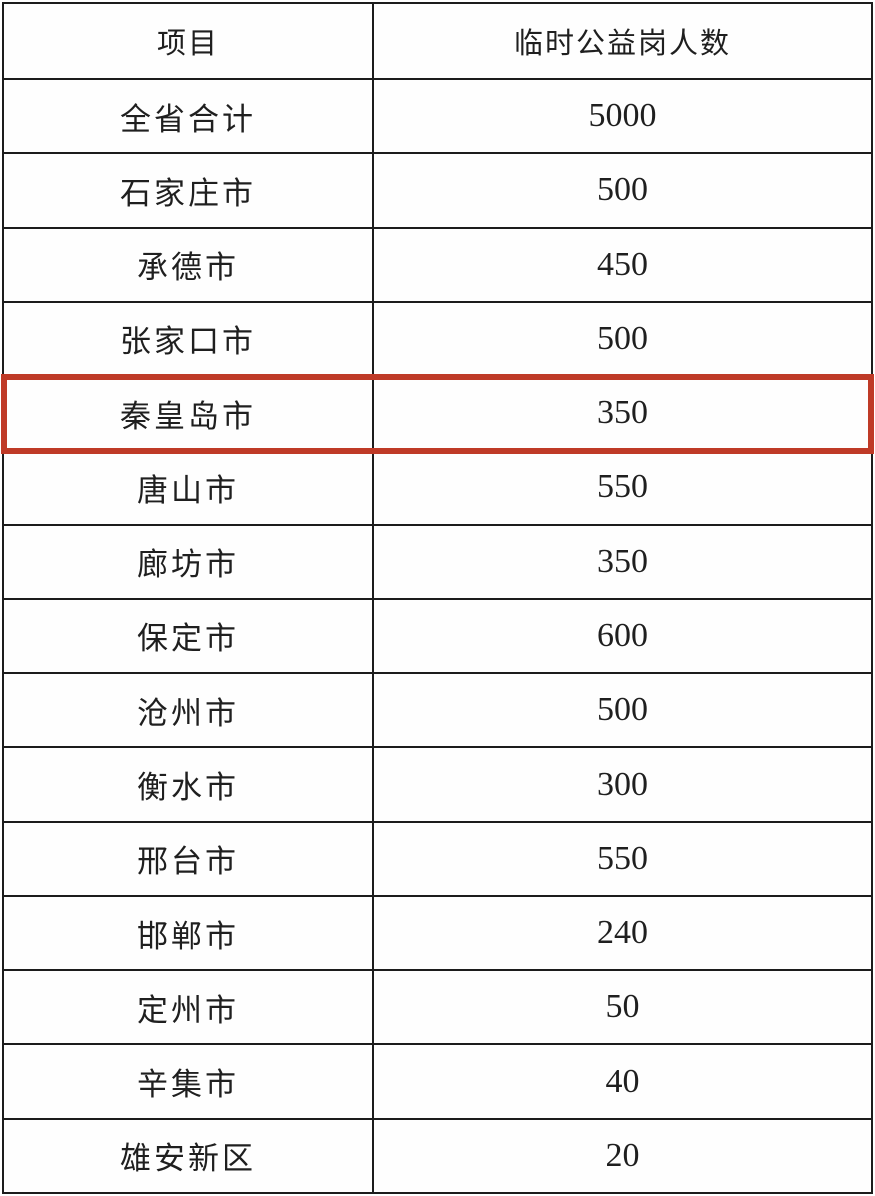 Image resolution: width=875 pixels, height=1196 pixels. What do you see at coordinates (189, 1155) in the screenshot?
I see `row-label: 雄安新区` at bounding box center [189, 1155].